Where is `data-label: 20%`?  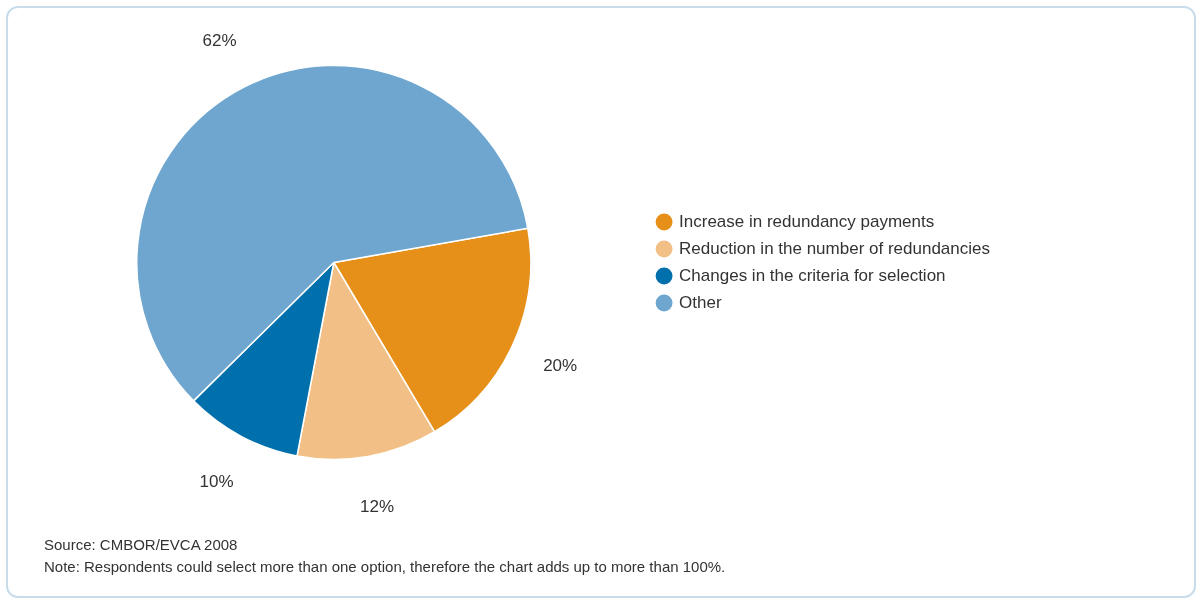
data-label: 20% is located at coordinates (560, 365).